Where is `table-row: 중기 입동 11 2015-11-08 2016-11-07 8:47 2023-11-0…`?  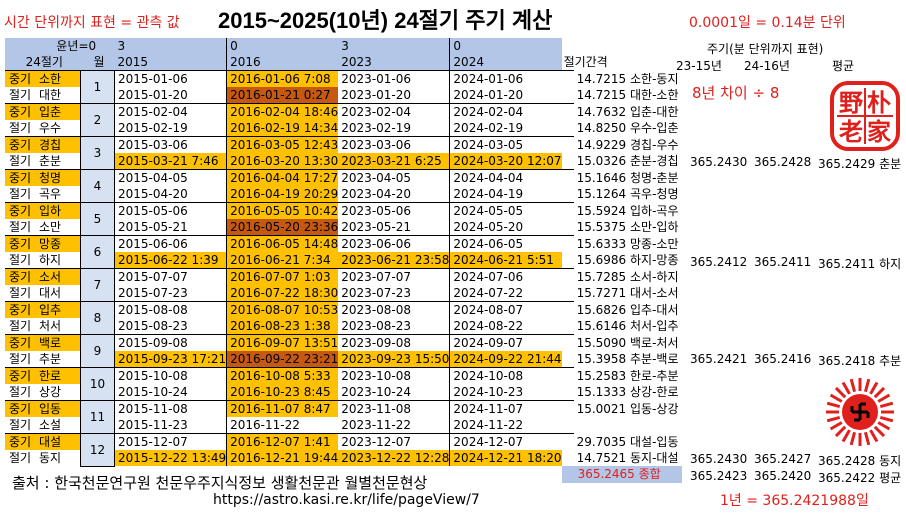
table-row: 중기 입동 11 2015-11-08 2016-11-07 8:47 2023-11-0… is located at coordinates (343, 417).